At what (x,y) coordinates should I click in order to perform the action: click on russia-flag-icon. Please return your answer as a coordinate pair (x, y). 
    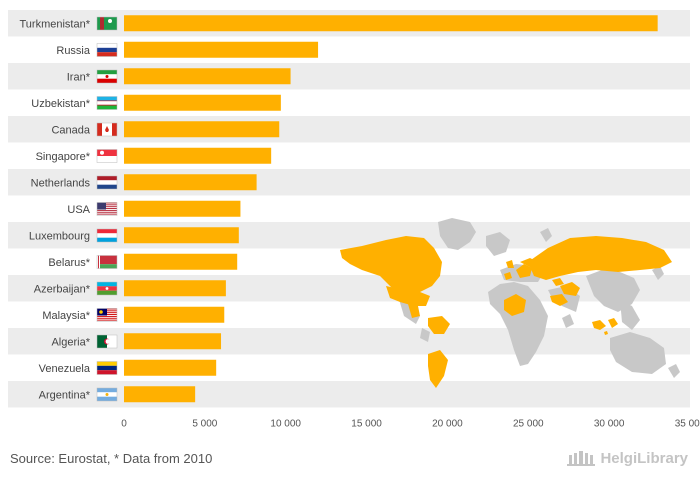
    Looking at the image, I should click on (107, 50).